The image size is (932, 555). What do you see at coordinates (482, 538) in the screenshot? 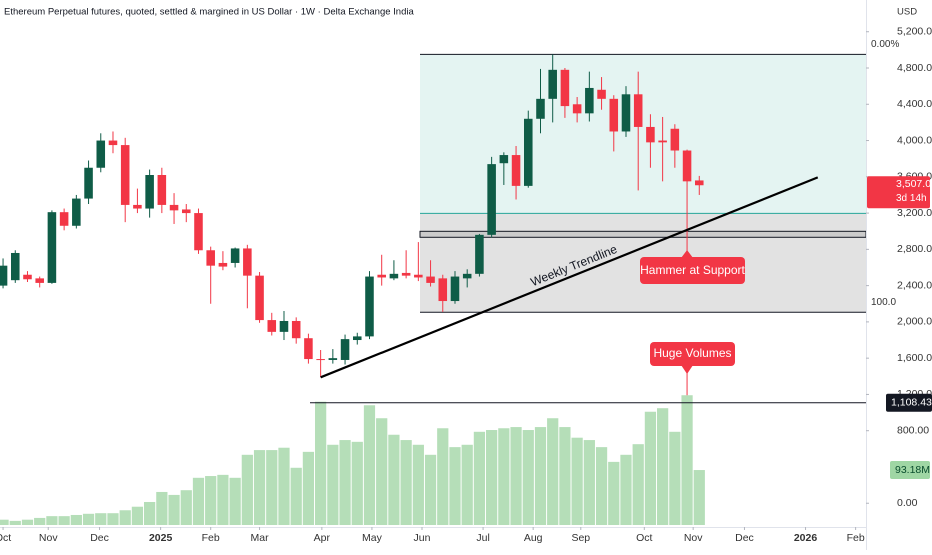
I see `x-tick-label: Jul` at bounding box center [482, 538].